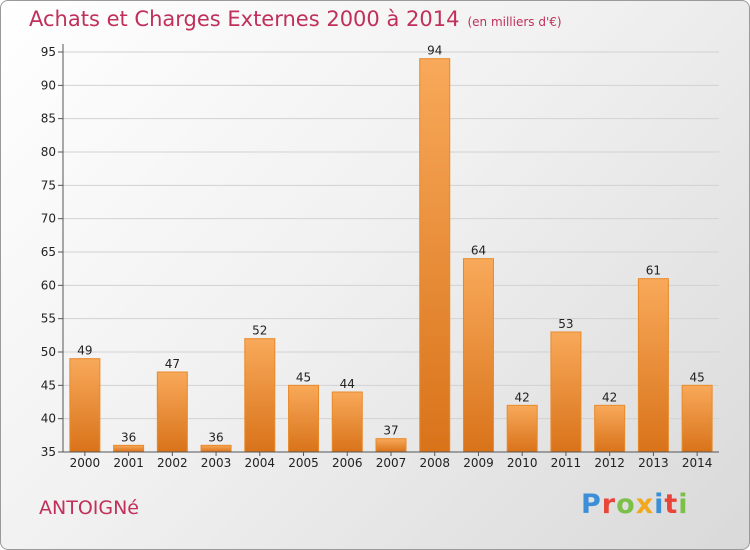  I want to click on y-tick-label: 80, so click(48, 152).